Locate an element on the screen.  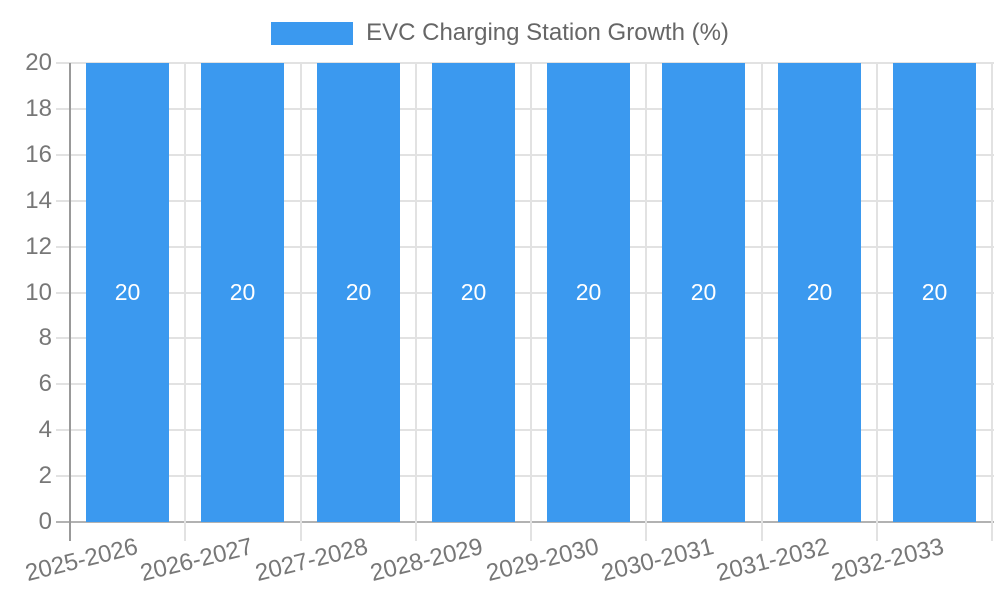
y-tick-label: 10 is located at coordinates (38, 292).